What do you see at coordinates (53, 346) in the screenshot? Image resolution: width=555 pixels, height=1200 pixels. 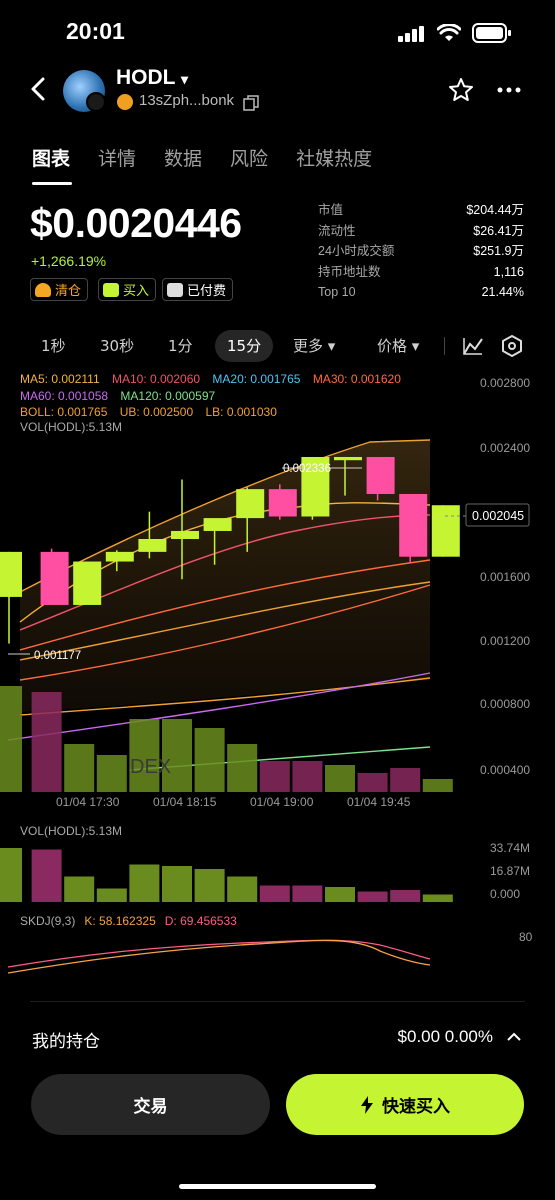 I see `tf-1s: 1秒` at bounding box center [53, 346].